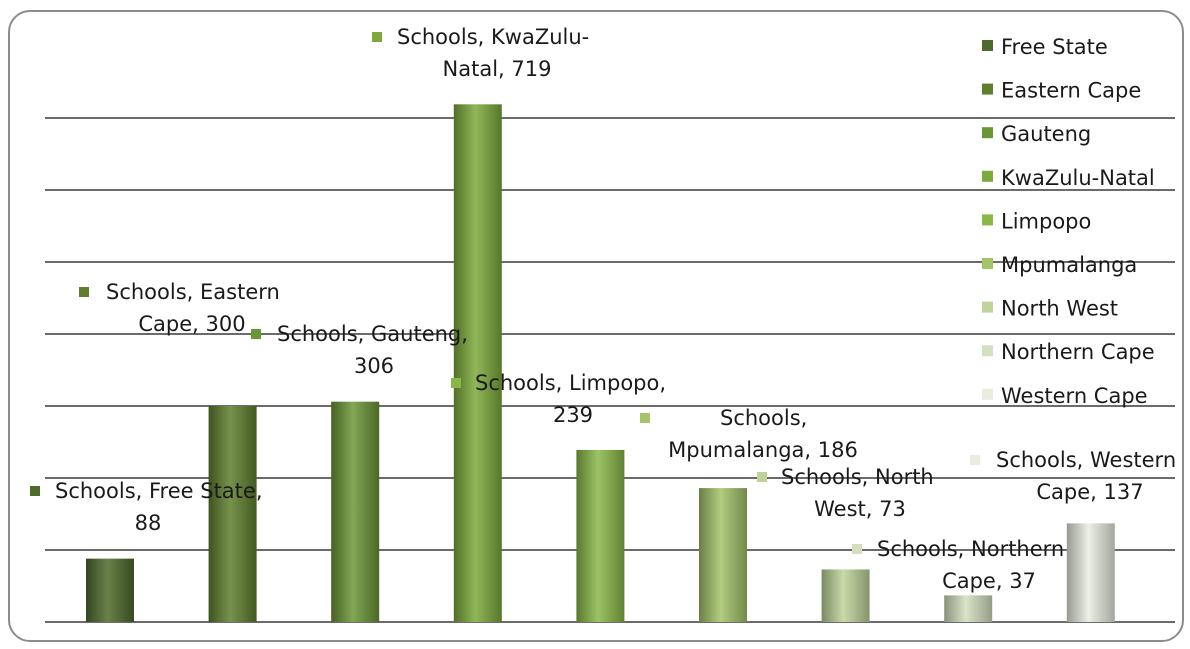  What do you see at coordinates (723, 555) in the screenshot?
I see `bar-mpumalanga` at bounding box center [723, 555].